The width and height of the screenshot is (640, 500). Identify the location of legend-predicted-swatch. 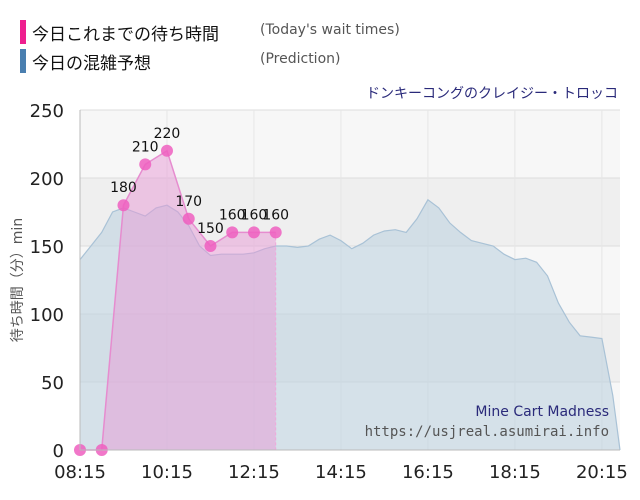
(23, 61).